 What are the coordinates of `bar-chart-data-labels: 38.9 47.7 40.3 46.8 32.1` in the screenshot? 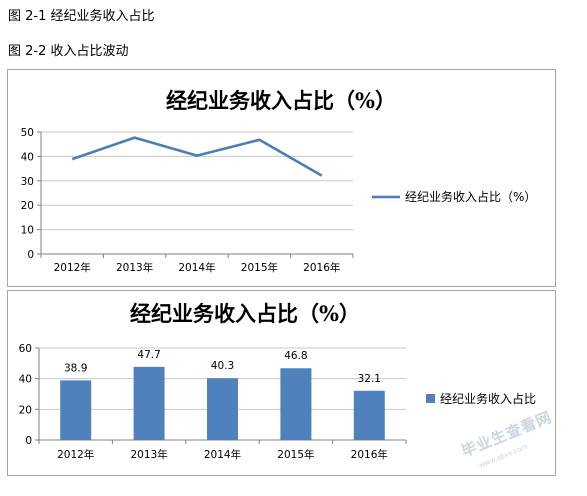 It's located at (222, 367).